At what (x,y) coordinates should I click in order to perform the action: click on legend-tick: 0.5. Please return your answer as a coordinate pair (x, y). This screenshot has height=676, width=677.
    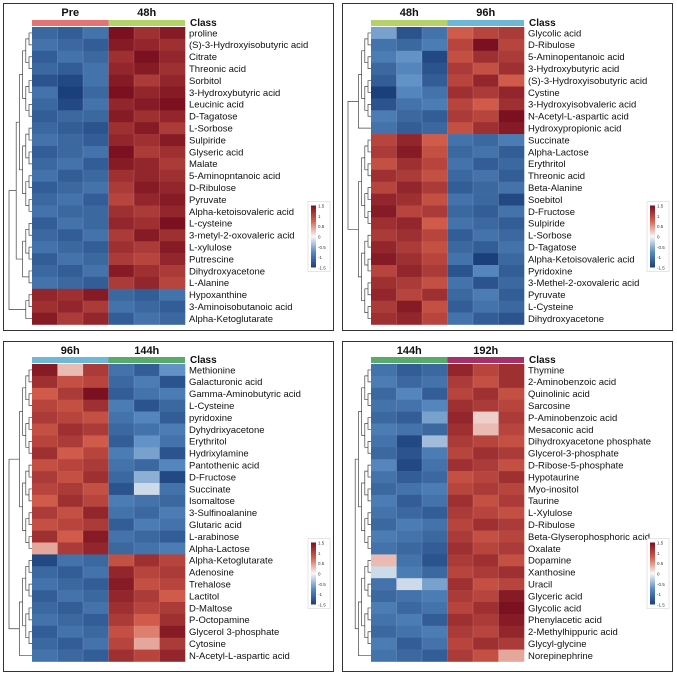
    Looking at the image, I should click on (660, 563).